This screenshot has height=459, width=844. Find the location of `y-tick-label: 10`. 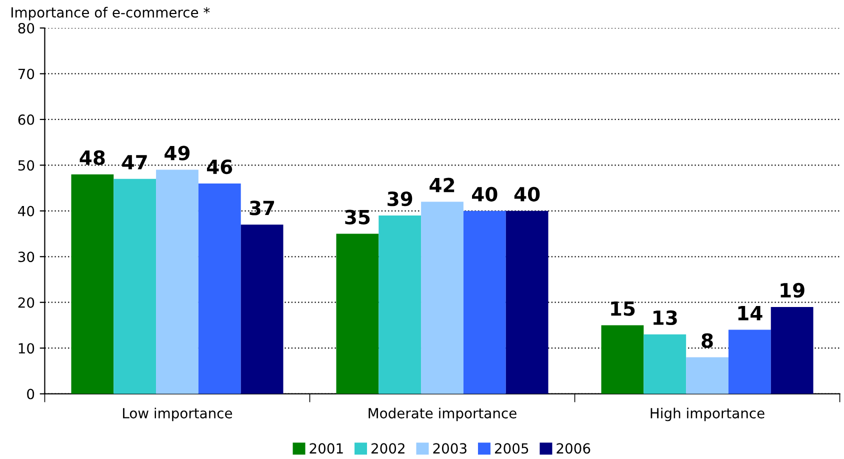

y-tick-label: 10 is located at coordinates (26, 348).